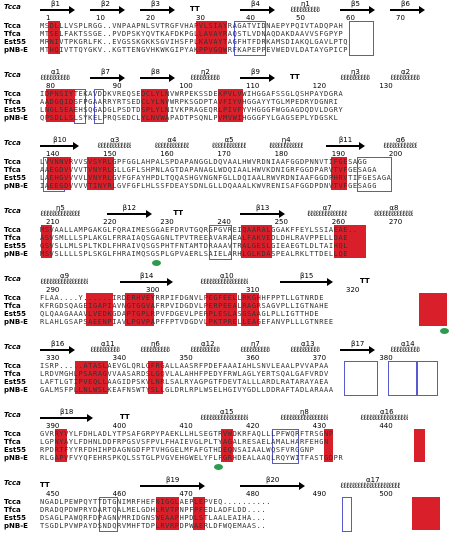 The image size is (460, 550). Describe the element at coordinates (167, 222) in the screenshot. I see `residue-number-tick: 230` at that location.